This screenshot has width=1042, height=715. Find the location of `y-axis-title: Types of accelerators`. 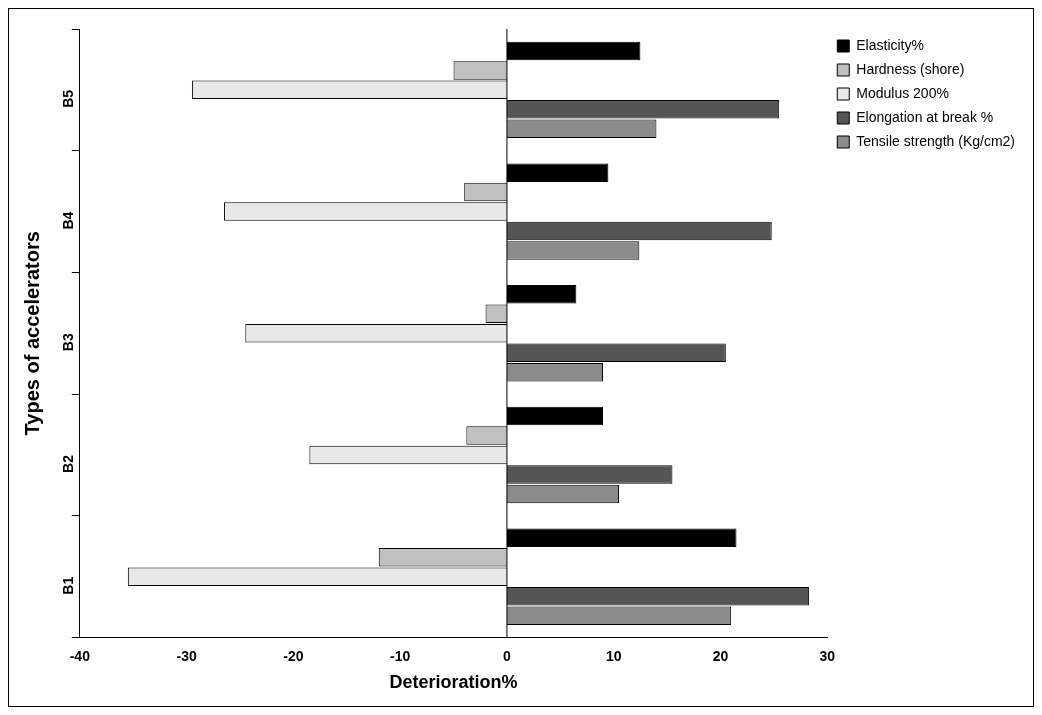

y-axis-title: Types of accelerators is located at coordinates (31, 333).